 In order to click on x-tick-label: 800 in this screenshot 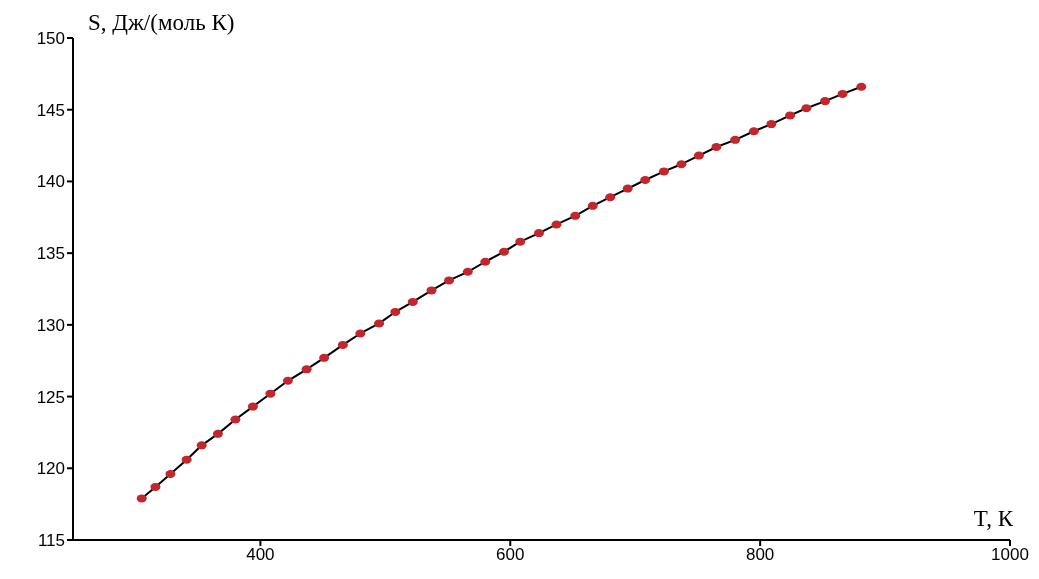, I will do `click(760, 555)`.